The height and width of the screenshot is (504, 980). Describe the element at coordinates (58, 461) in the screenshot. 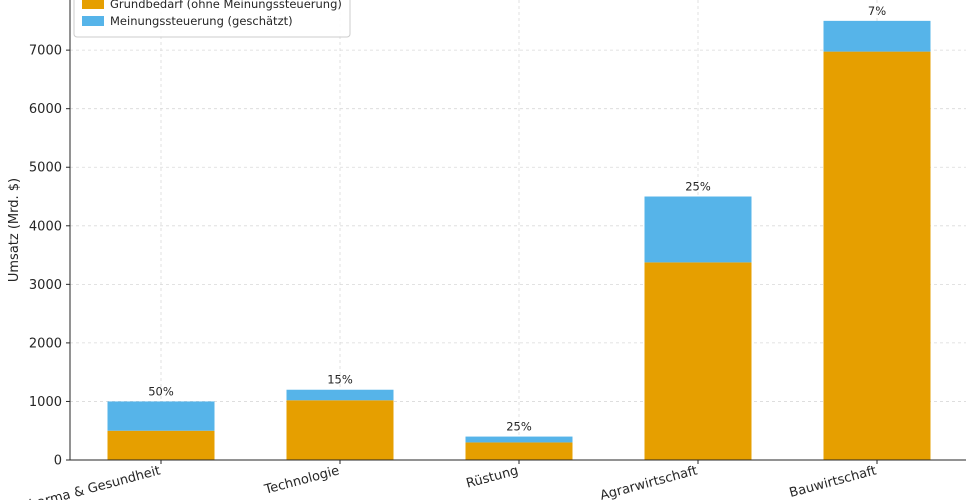

I see `y-tick-label: 0` at that location.